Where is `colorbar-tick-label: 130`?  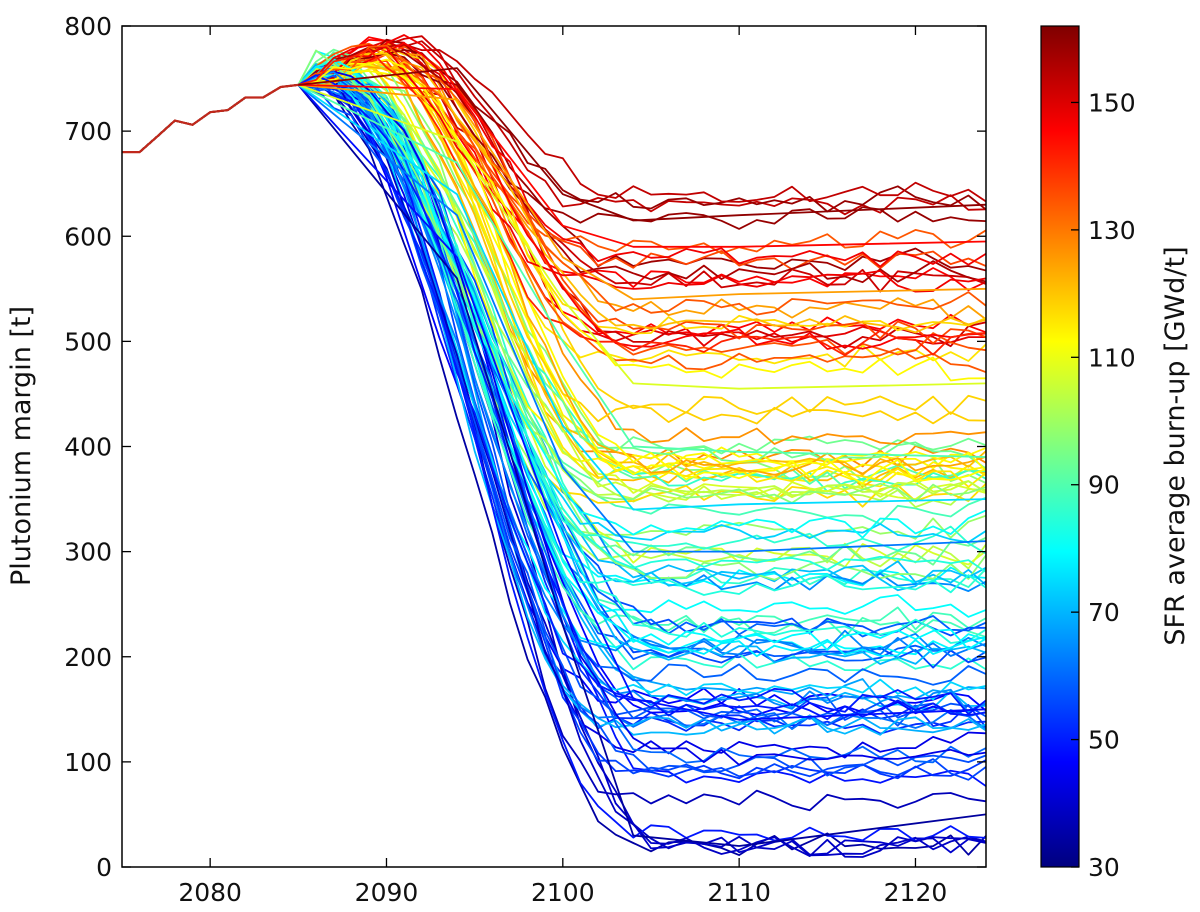 colorbar-tick-label: 130 is located at coordinates (1112, 230).